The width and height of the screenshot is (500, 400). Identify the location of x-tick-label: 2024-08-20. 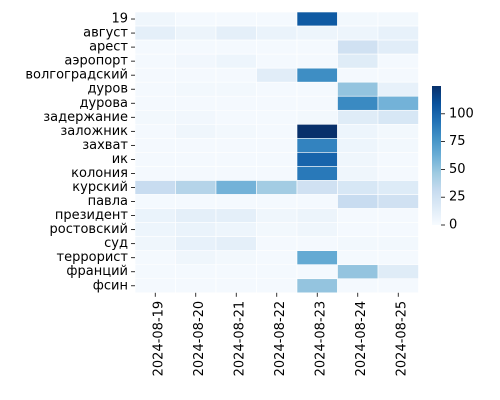
(199, 339).